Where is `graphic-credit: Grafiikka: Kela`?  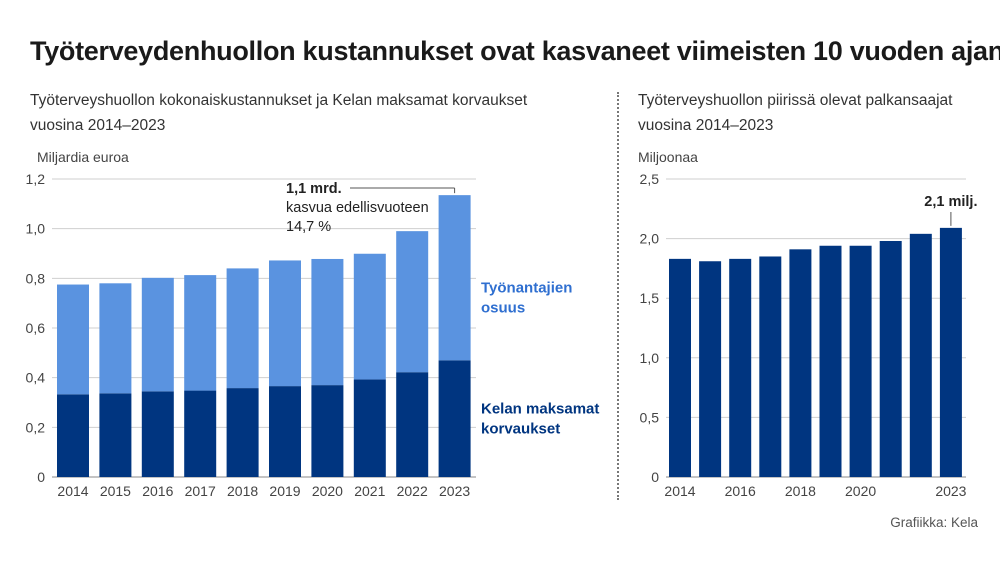
graphic-credit: Grafiikka: Kela is located at coordinates (934, 522).